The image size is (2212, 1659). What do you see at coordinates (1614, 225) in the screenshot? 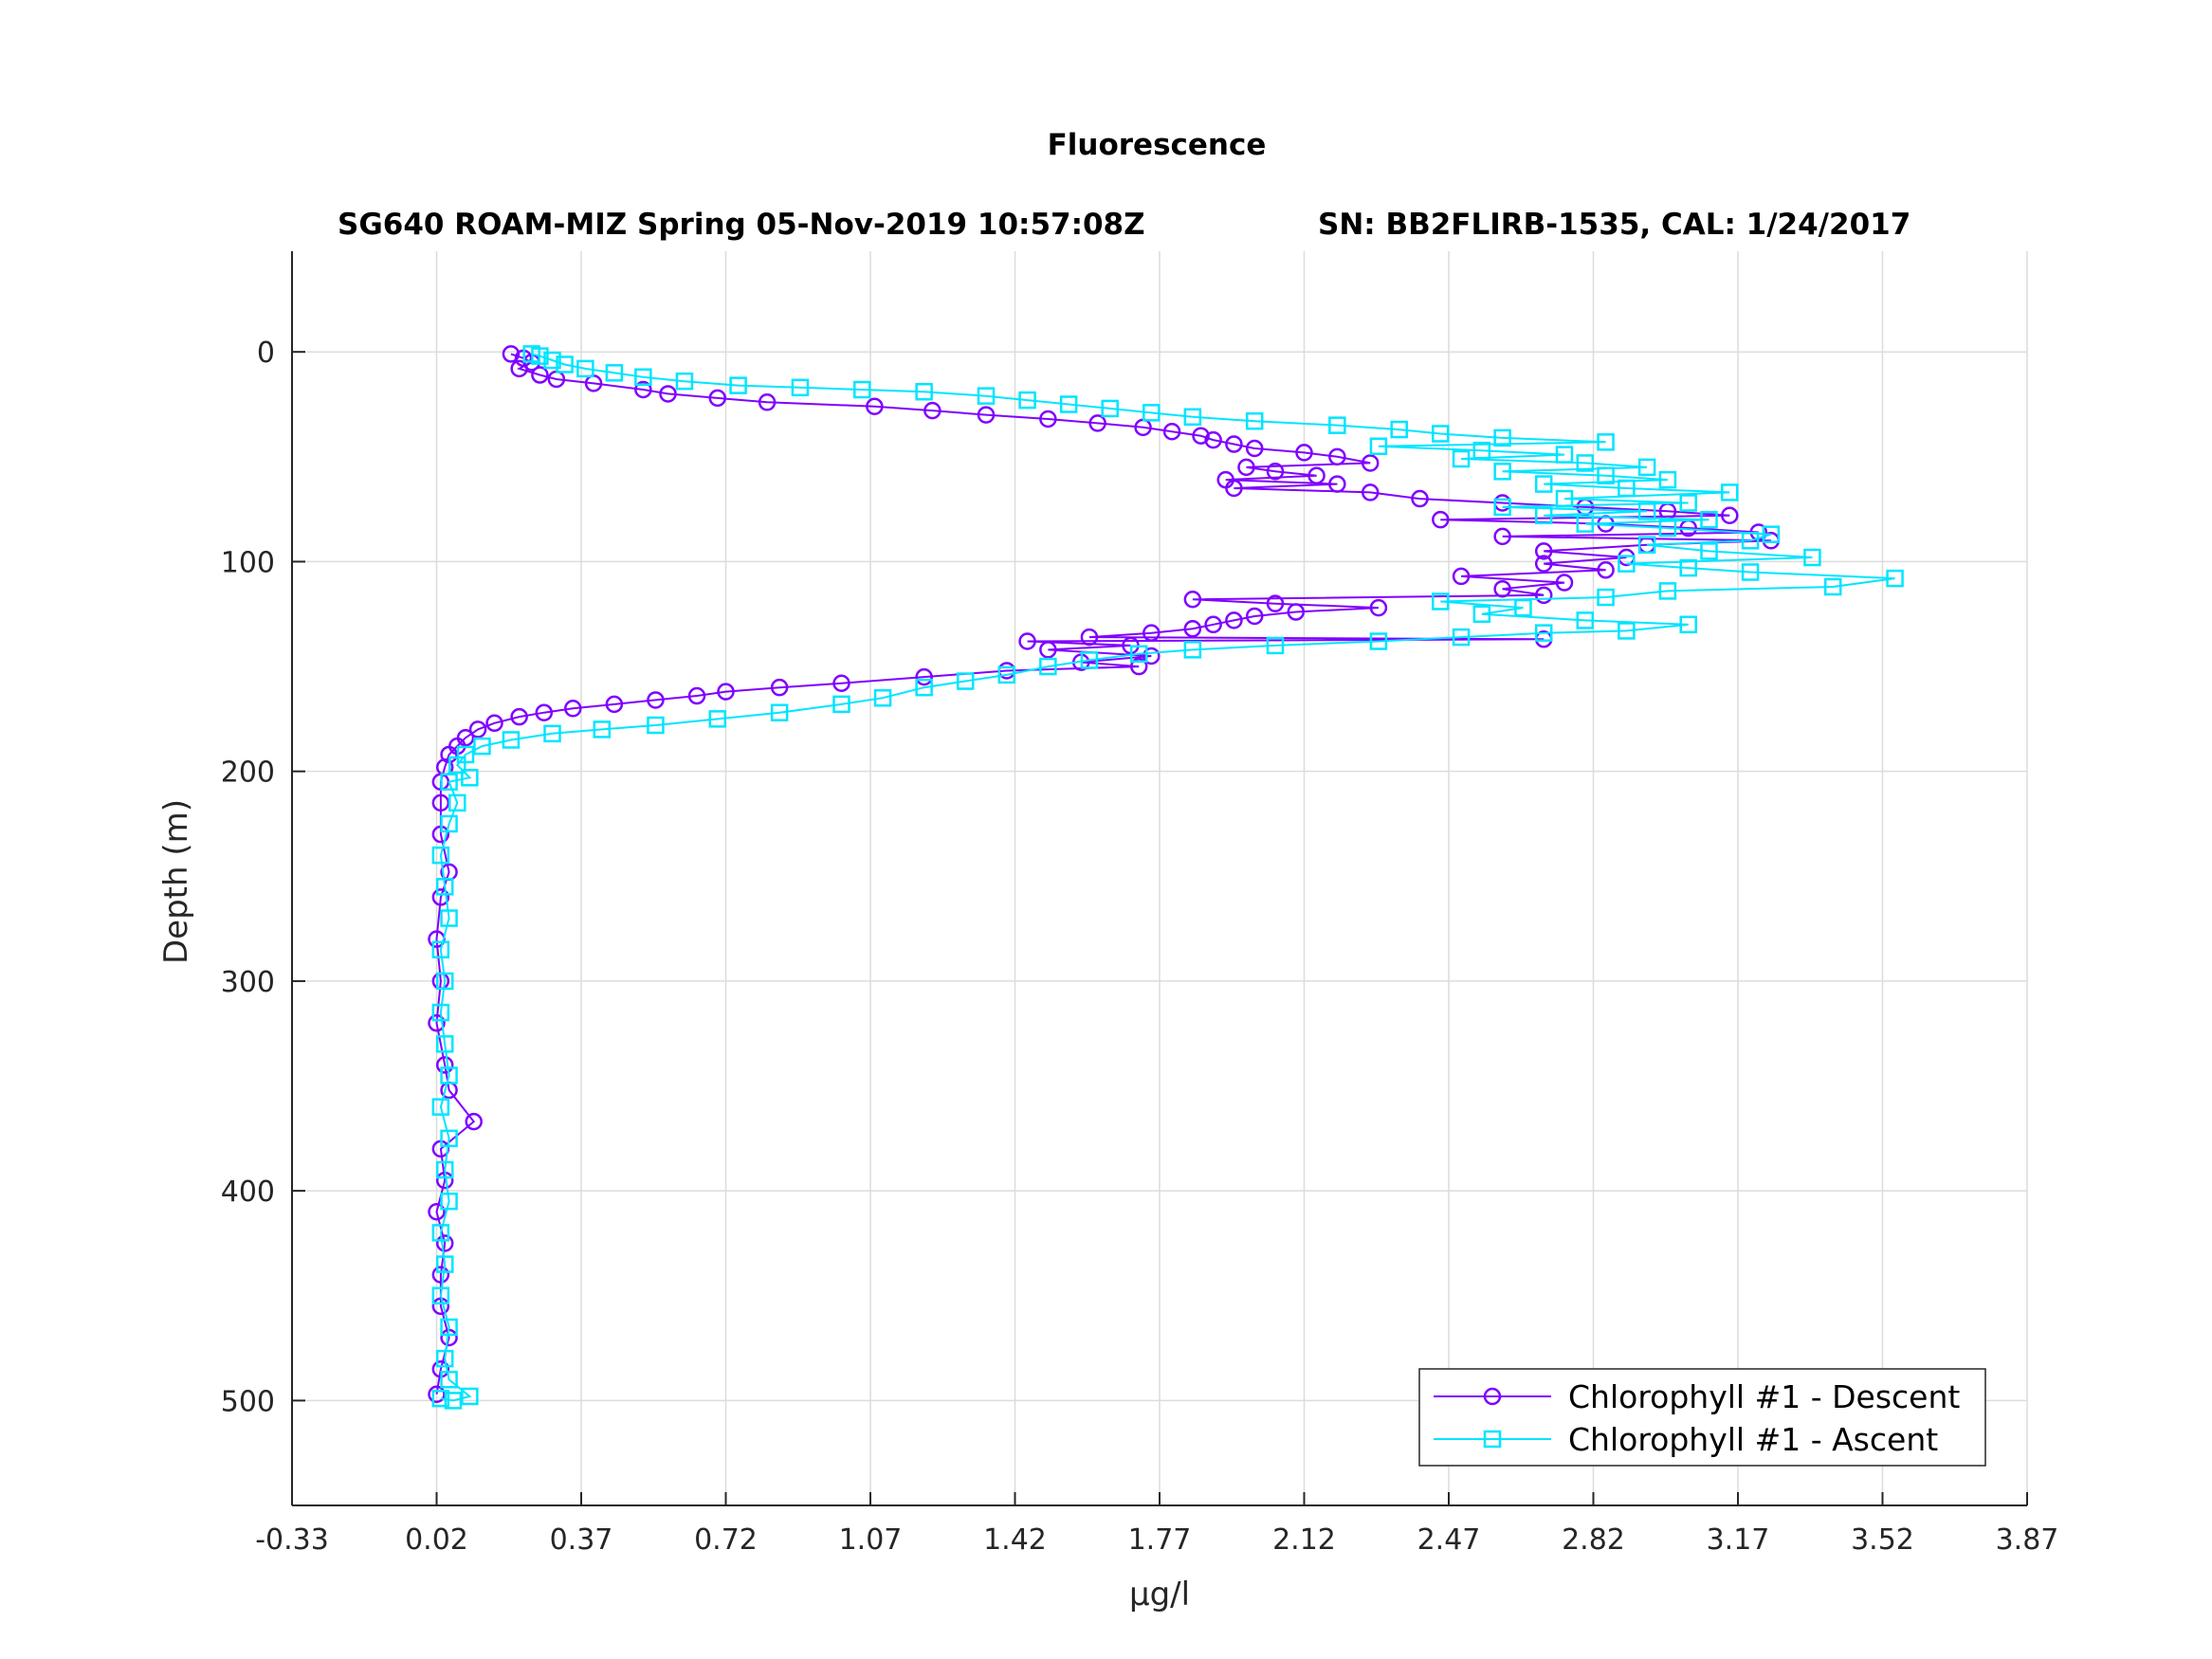
I see `chart-subtitle-right: SN: BB2FLIRB-1535, CAL: 1/24/2017` at bounding box center [1614, 225].